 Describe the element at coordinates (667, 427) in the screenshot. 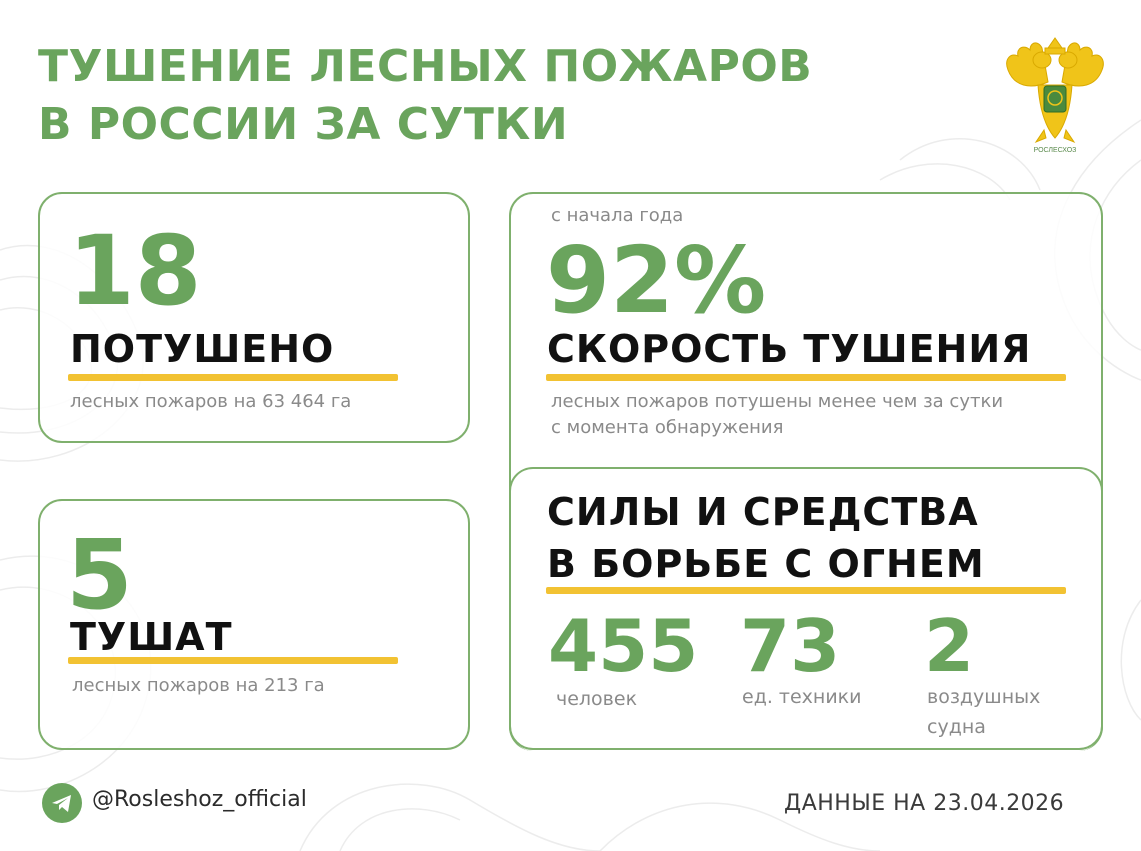

I see `speed-note-line-2: с момента обнаружения` at that location.